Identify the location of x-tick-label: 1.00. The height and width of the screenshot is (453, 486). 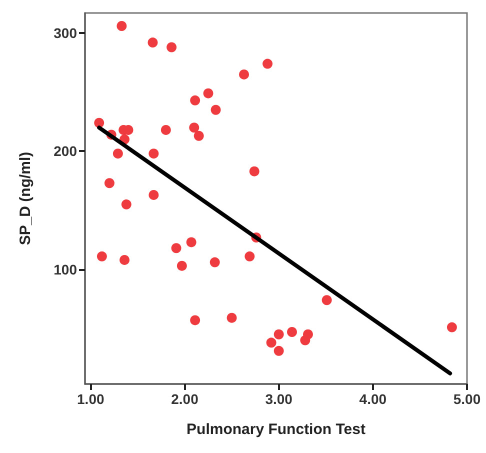
(90, 399).